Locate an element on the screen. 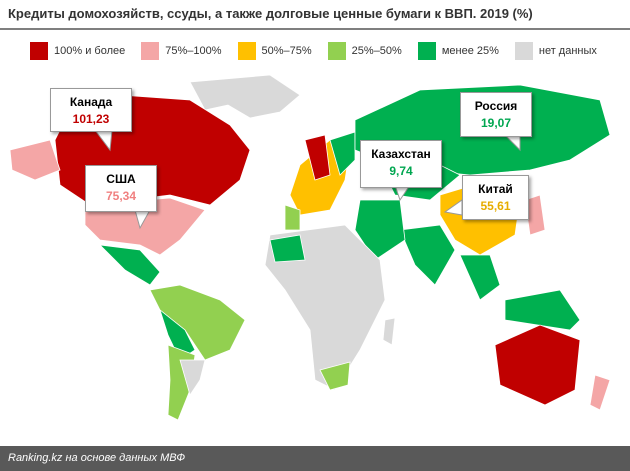  value: 75,34 is located at coordinates (121, 196).